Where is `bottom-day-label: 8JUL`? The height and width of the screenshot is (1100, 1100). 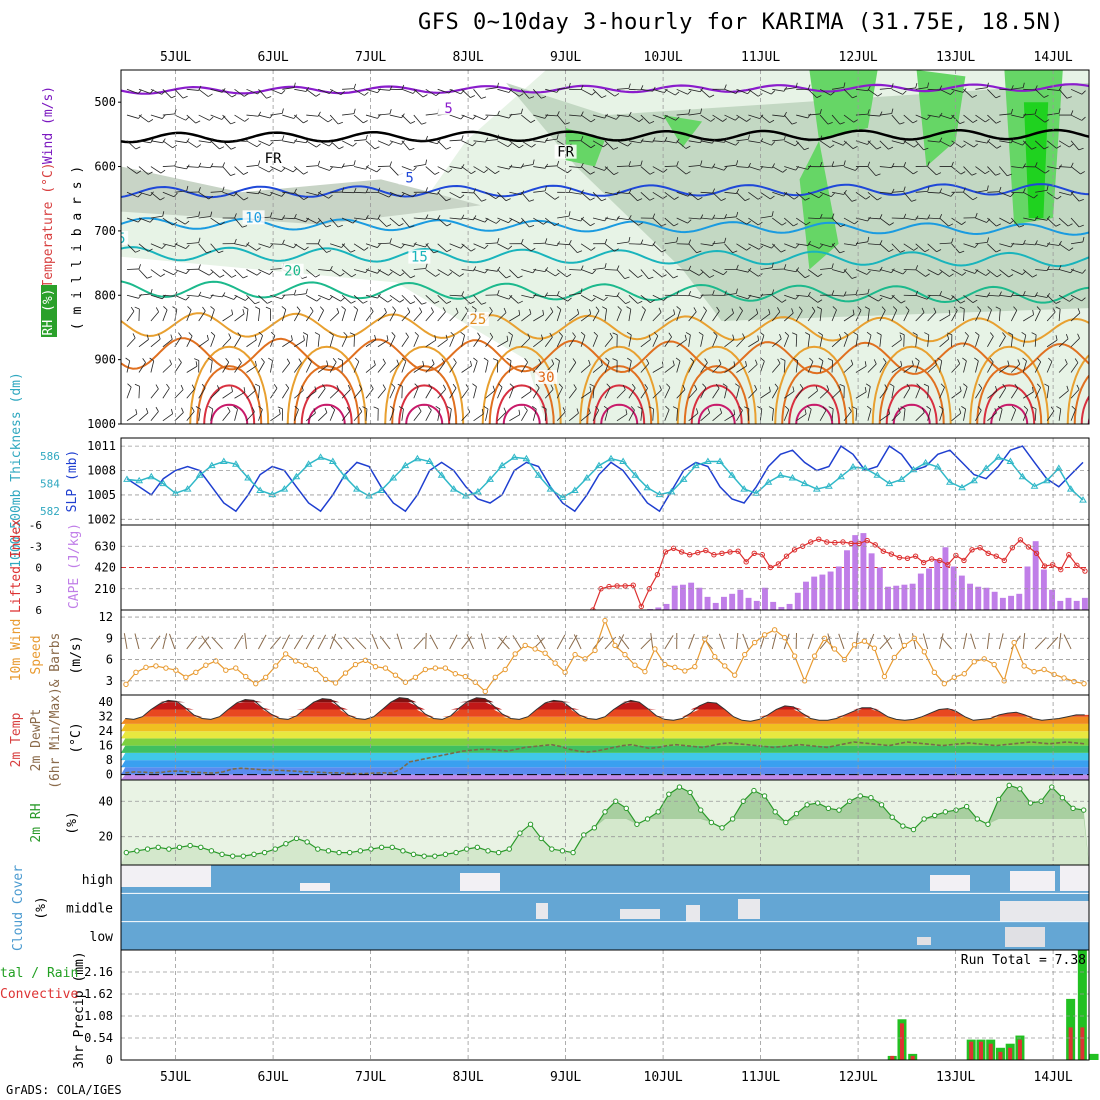
bottom-day-label: 8JUL is located at coordinates (467, 1077).